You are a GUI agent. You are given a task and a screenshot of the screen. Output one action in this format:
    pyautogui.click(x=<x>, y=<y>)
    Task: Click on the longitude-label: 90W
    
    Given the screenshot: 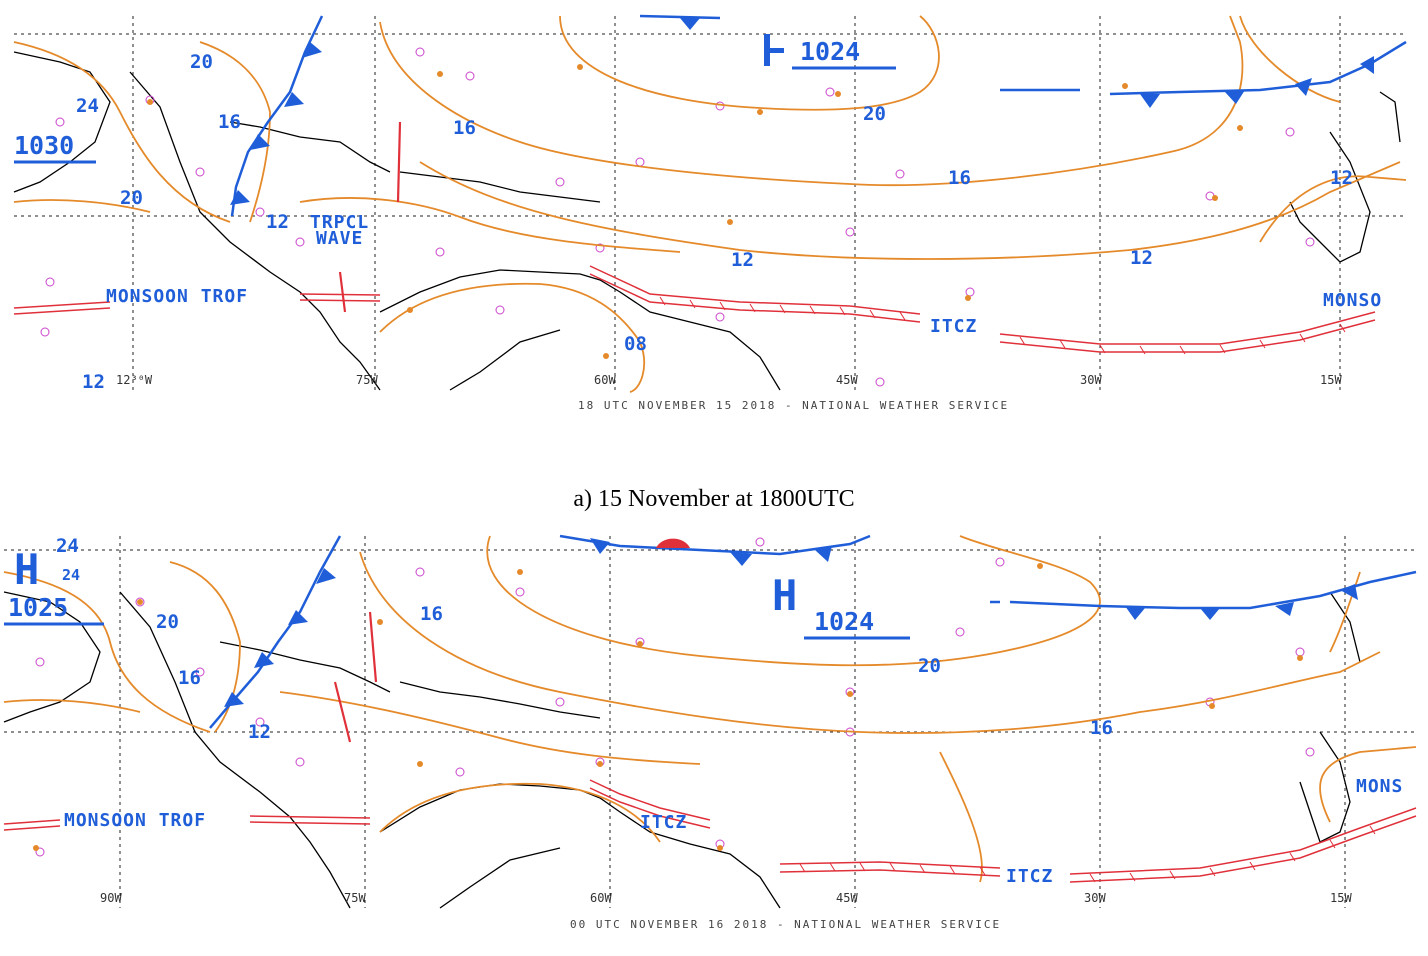 What is the action you would take?
    pyautogui.click(x=111, y=898)
    